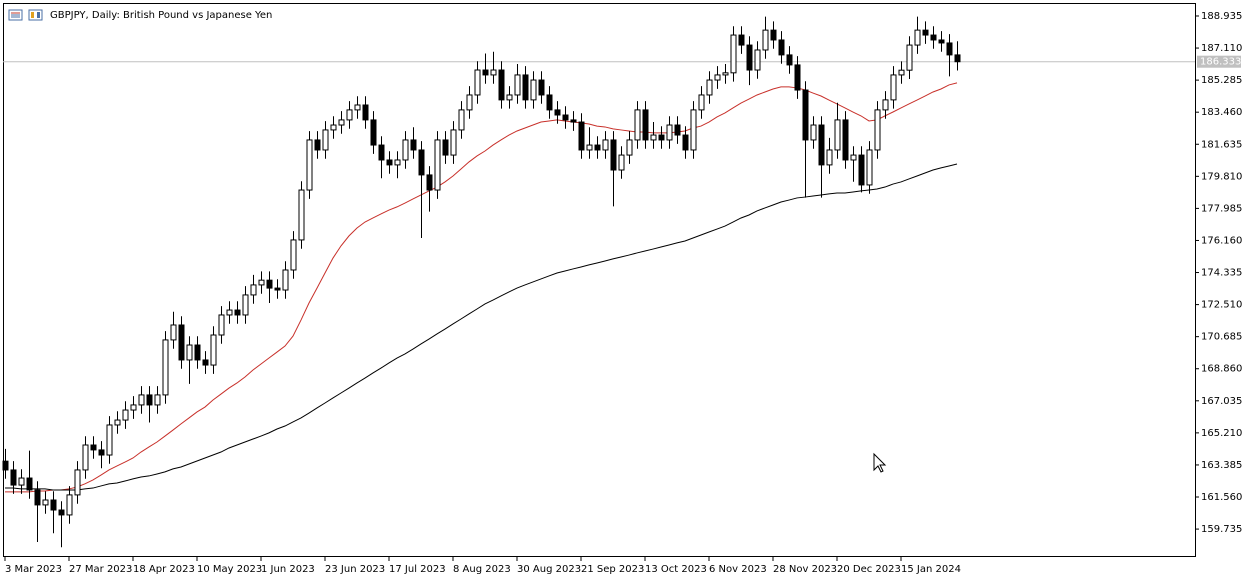 This screenshot has width=1251, height=583. What do you see at coordinates (1221, 529) in the screenshot?
I see `y-tick-label: 159.735` at bounding box center [1221, 529].